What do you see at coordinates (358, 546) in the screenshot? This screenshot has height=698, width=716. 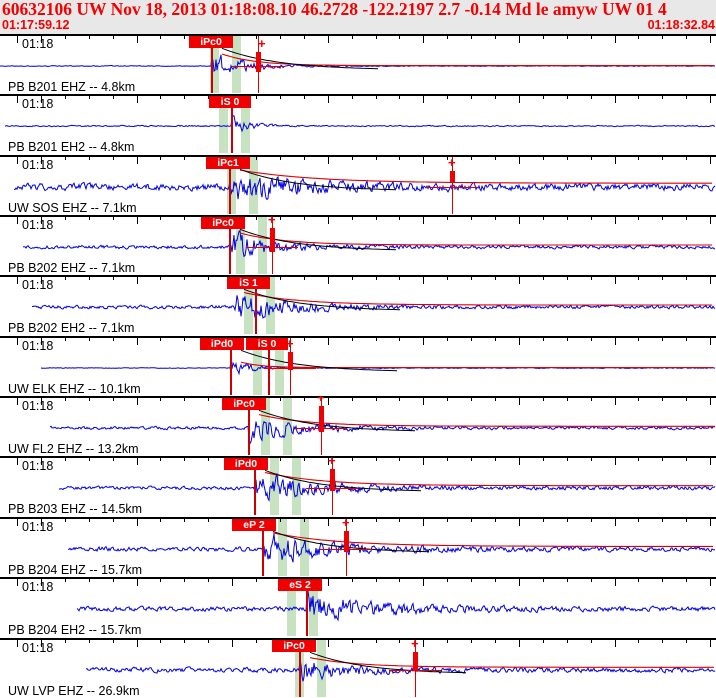 I see `trace-panel: eP 2 +01:18 PB B204 EHZ -- 15.7km` at bounding box center [358, 546].